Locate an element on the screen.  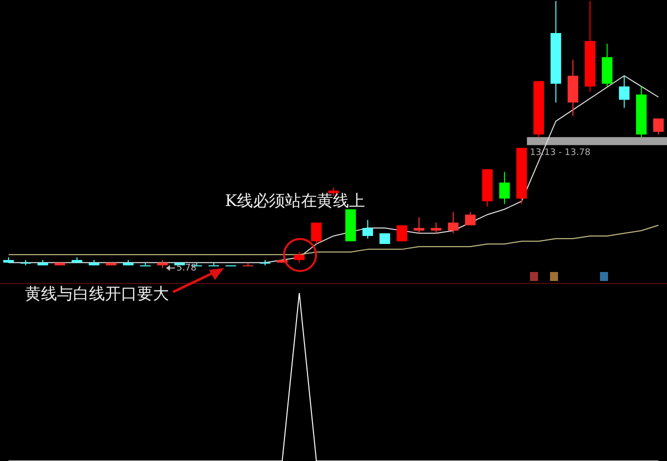
annotation: K线必须站在黄线上 is located at coordinates (295, 201).